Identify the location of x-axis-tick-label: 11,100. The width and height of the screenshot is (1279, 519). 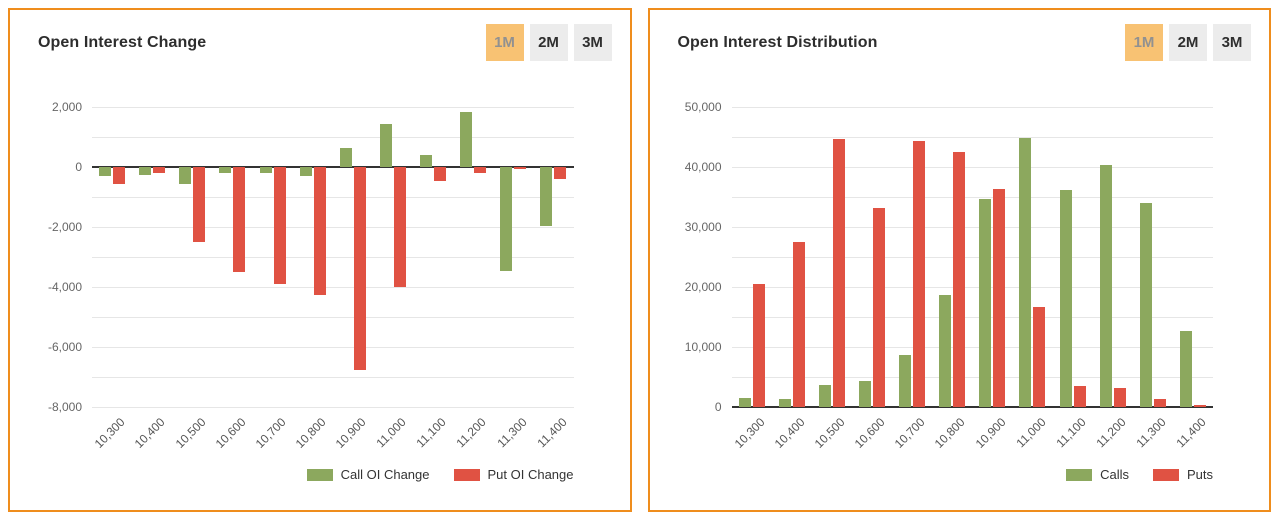
(1071, 433).